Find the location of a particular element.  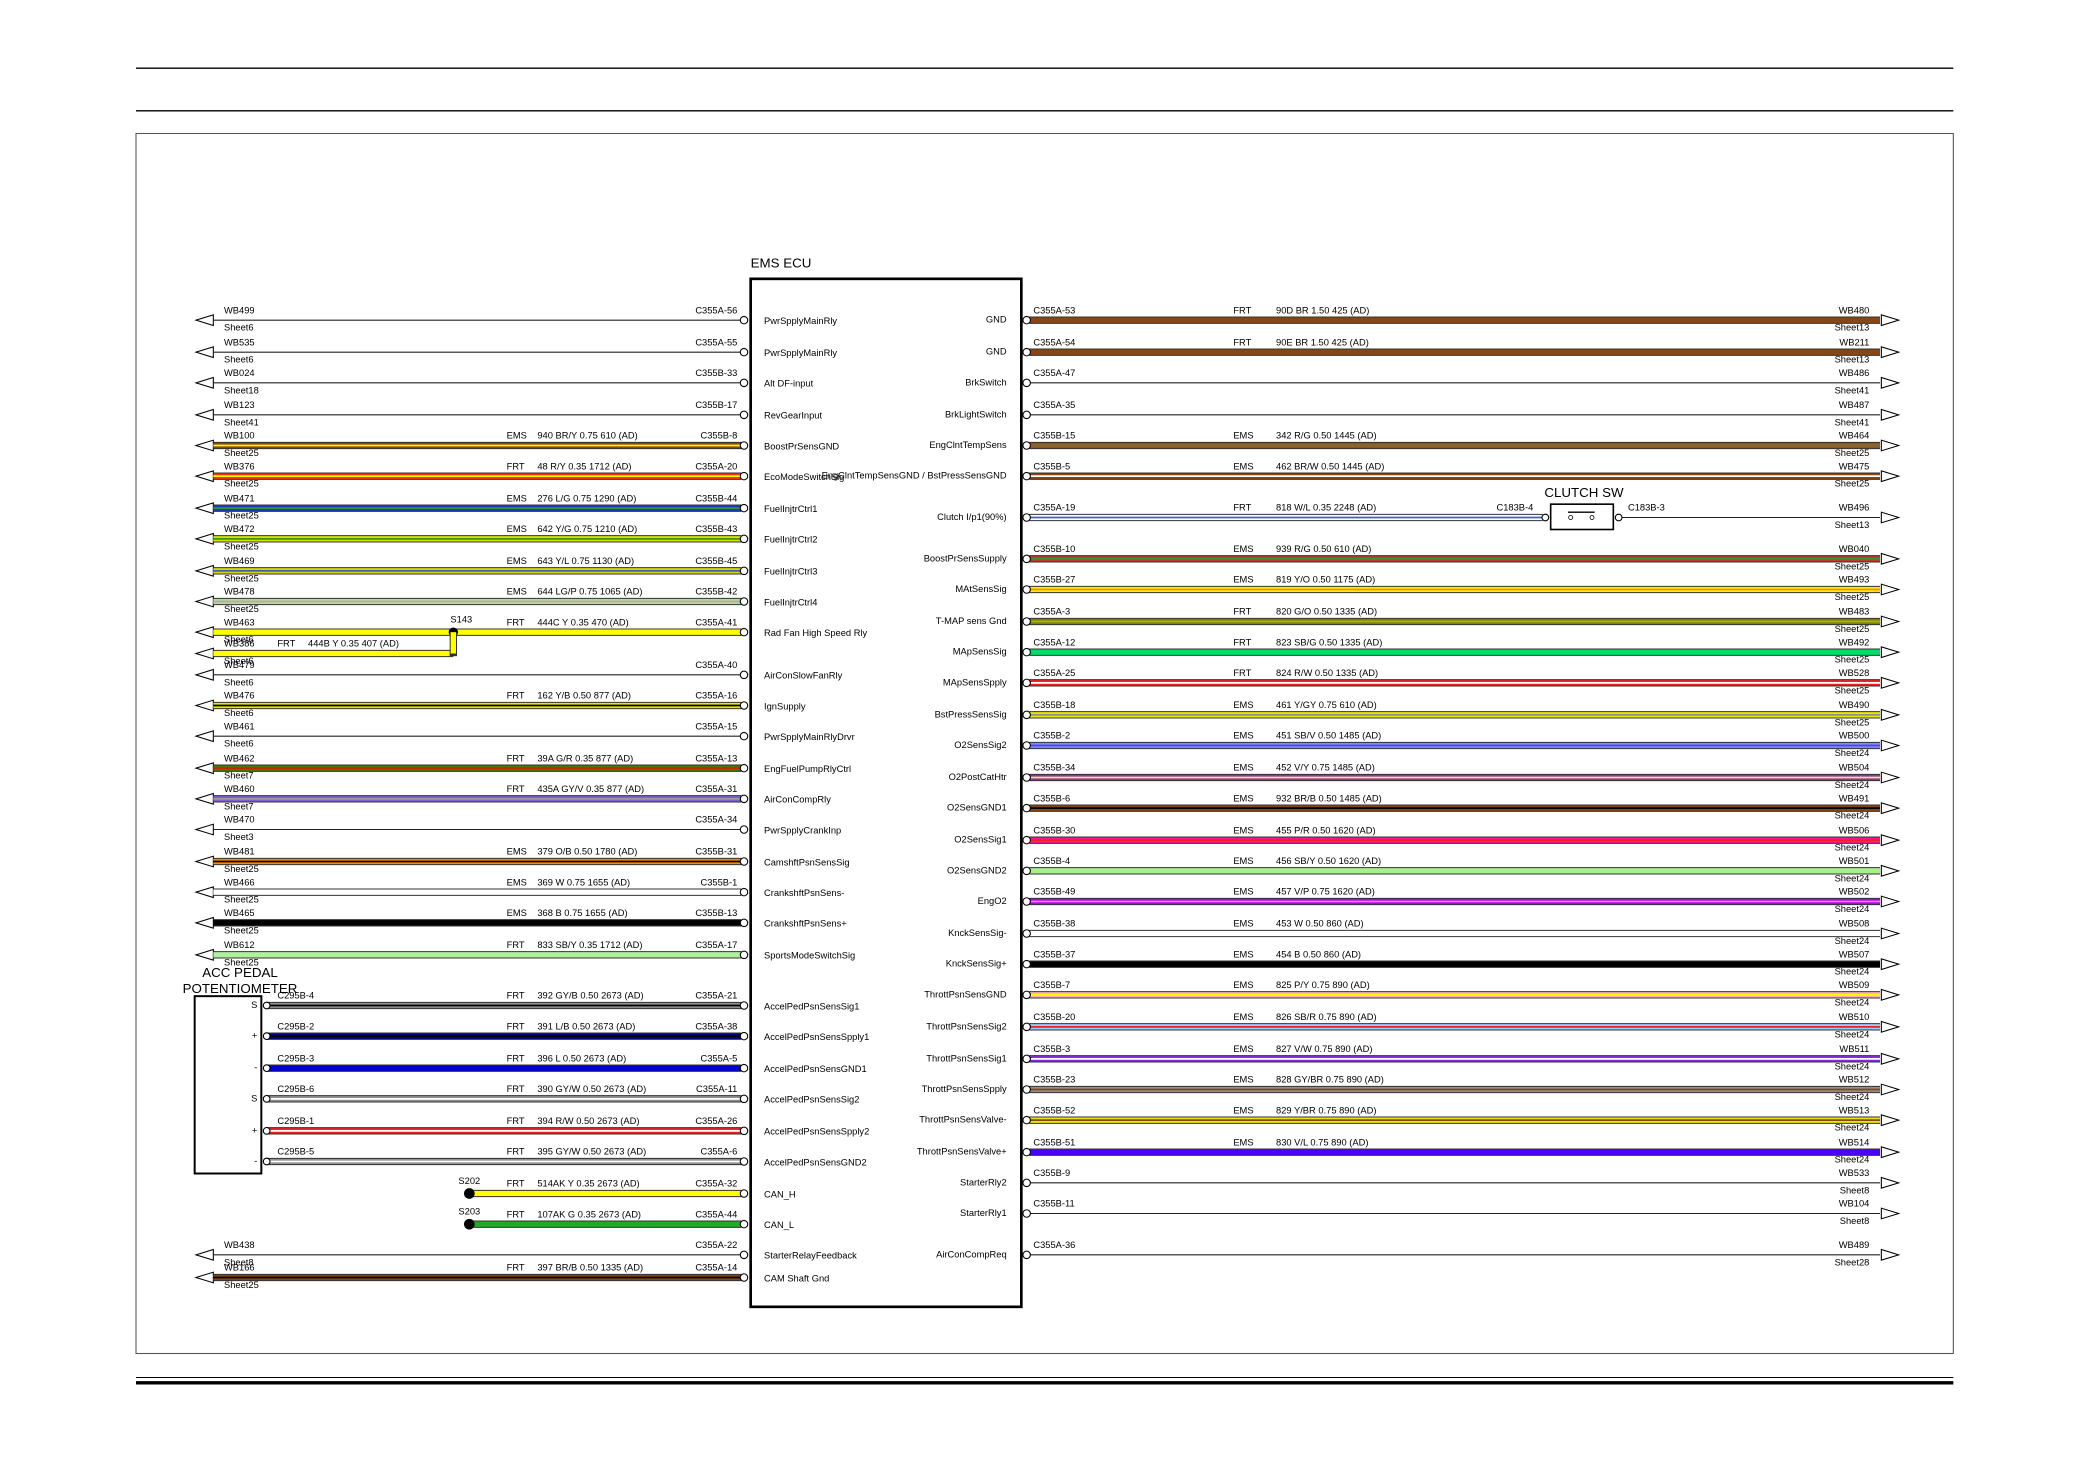

wire-spec: 642 Y/G 0.75 1210 (AD) is located at coordinates (587, 529).